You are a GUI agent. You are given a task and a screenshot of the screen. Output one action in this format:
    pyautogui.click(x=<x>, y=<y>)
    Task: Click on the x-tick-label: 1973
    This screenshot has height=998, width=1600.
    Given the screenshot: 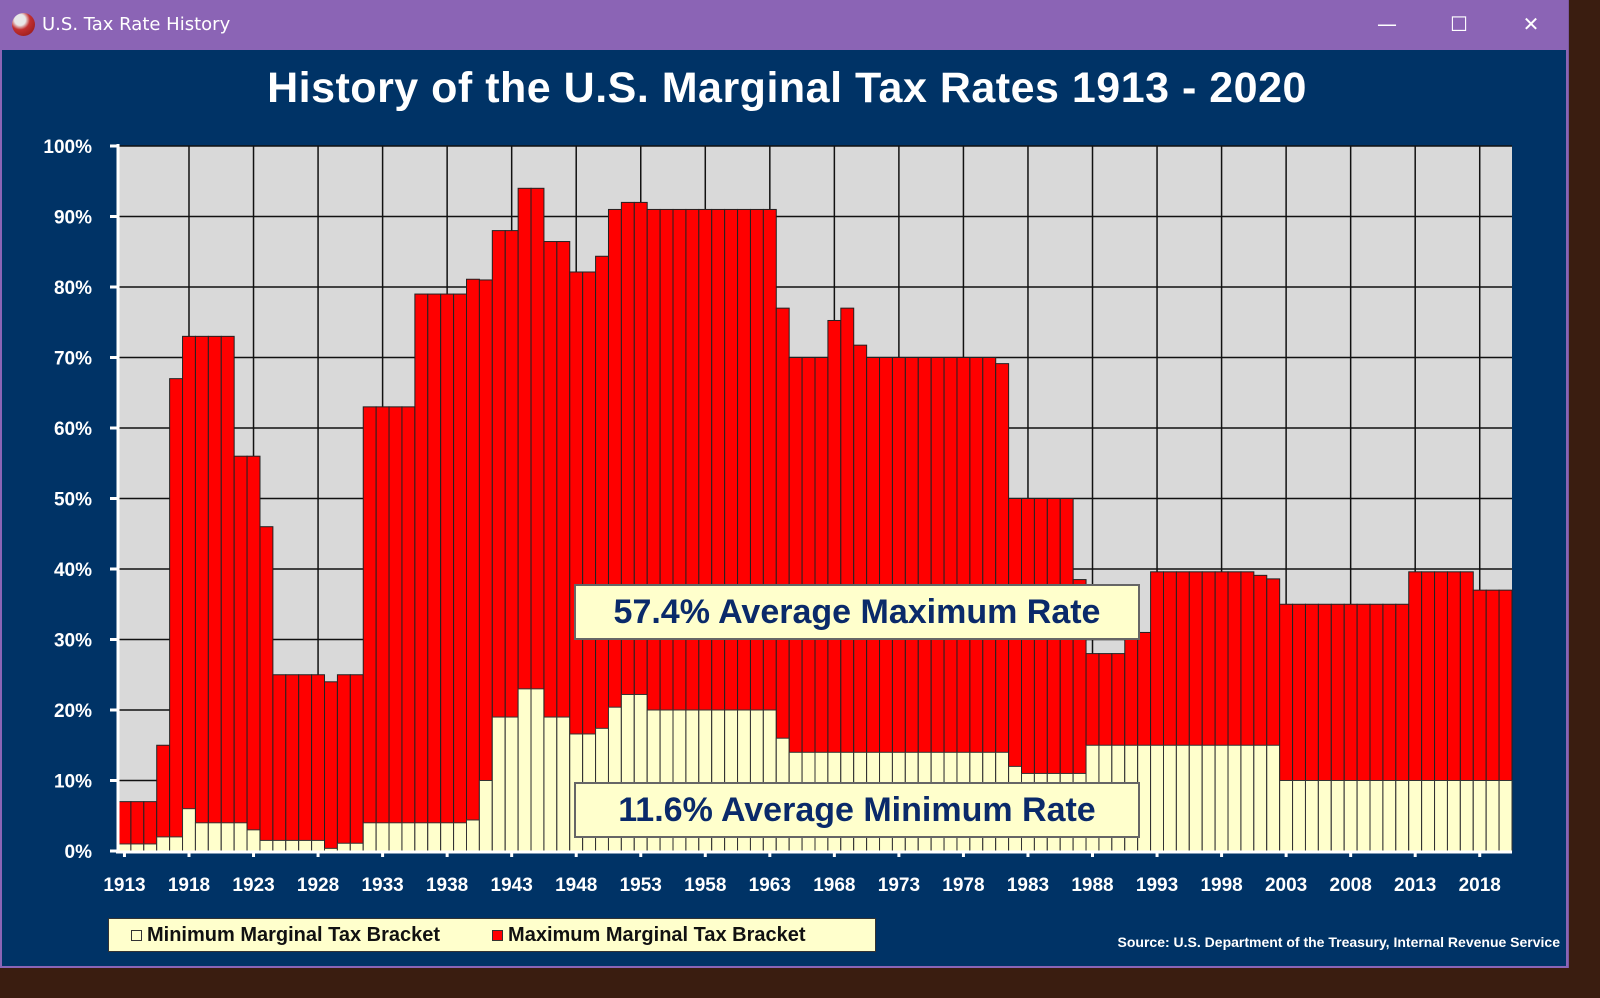 What is the action you would take?
    pyautogui.click(x=899, y=885)
    